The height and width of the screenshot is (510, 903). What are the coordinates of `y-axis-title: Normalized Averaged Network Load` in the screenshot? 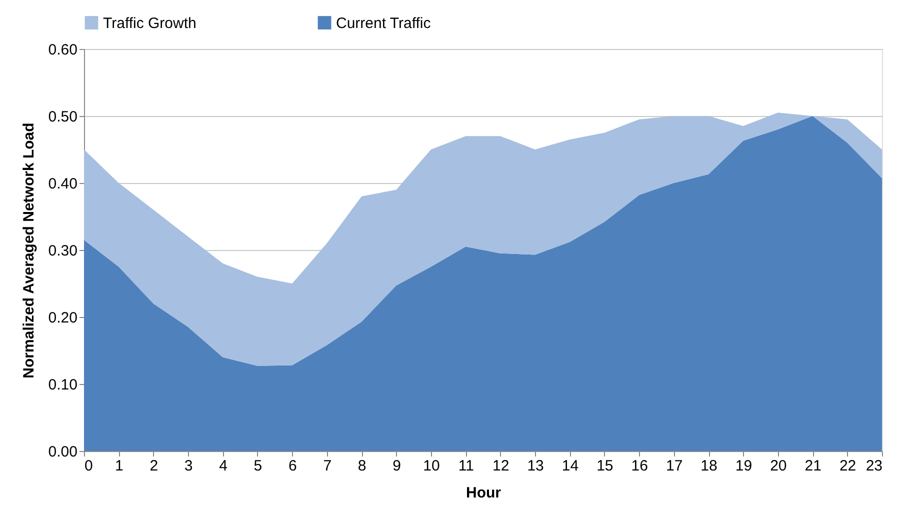 It's located at (29, 250).